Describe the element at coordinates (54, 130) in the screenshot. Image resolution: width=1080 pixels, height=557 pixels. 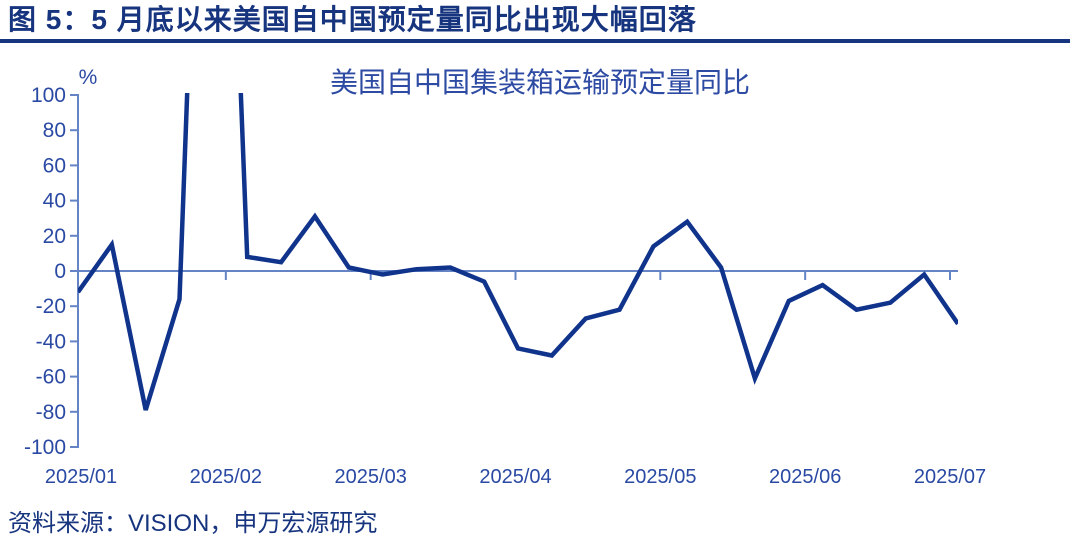
I see `y-tick-label: 80` at that location.